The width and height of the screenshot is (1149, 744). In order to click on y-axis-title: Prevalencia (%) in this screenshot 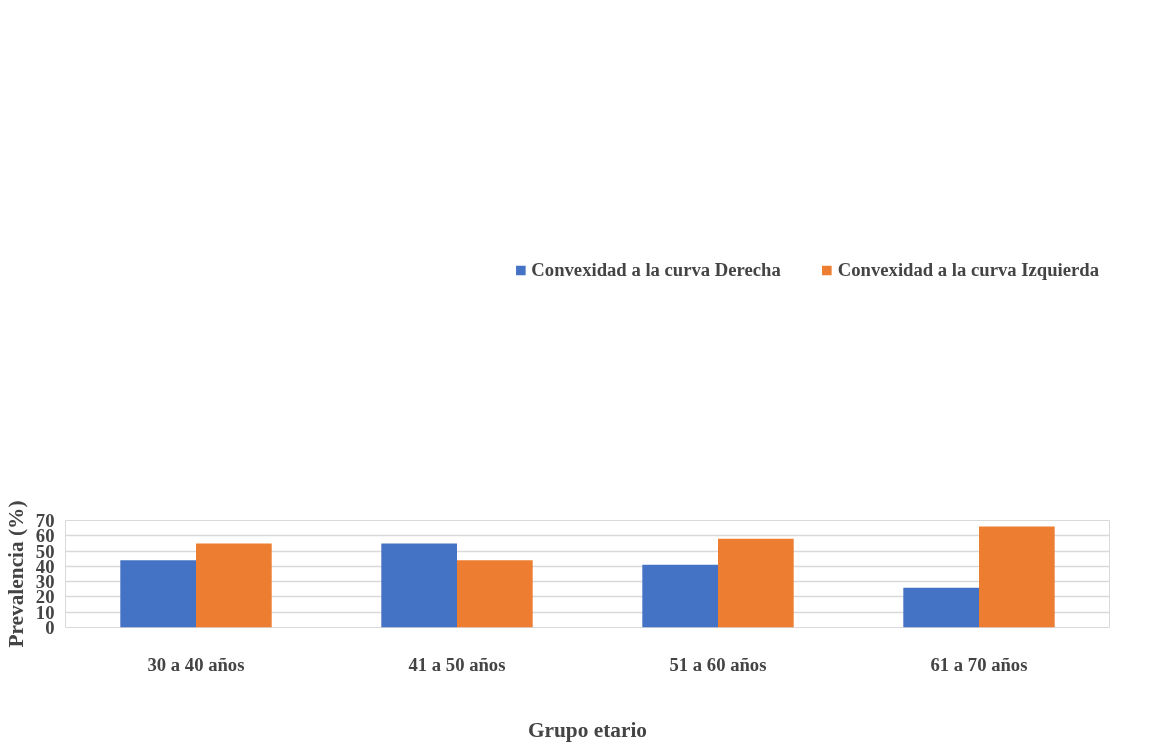, I will do `click(15, 574)`.